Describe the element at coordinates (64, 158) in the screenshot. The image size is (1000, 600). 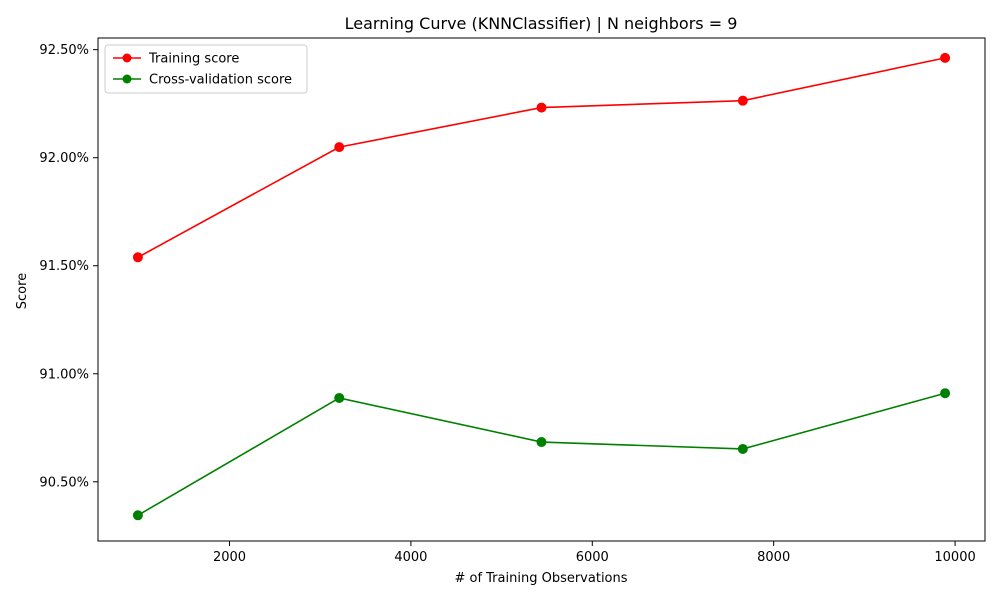
I see `y-tick-label: 92.00%` at that location.